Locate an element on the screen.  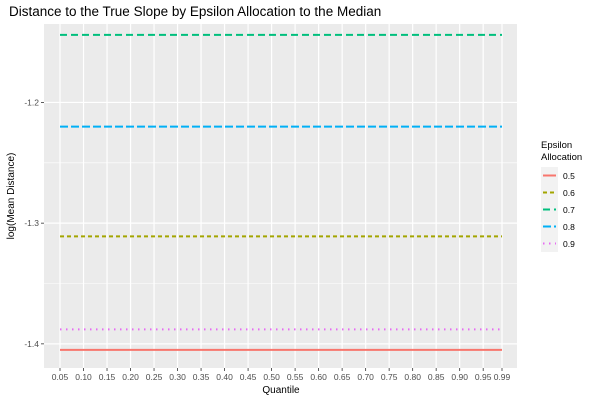
x-tick-label: 0.99 is located at coordinates (502, 377).